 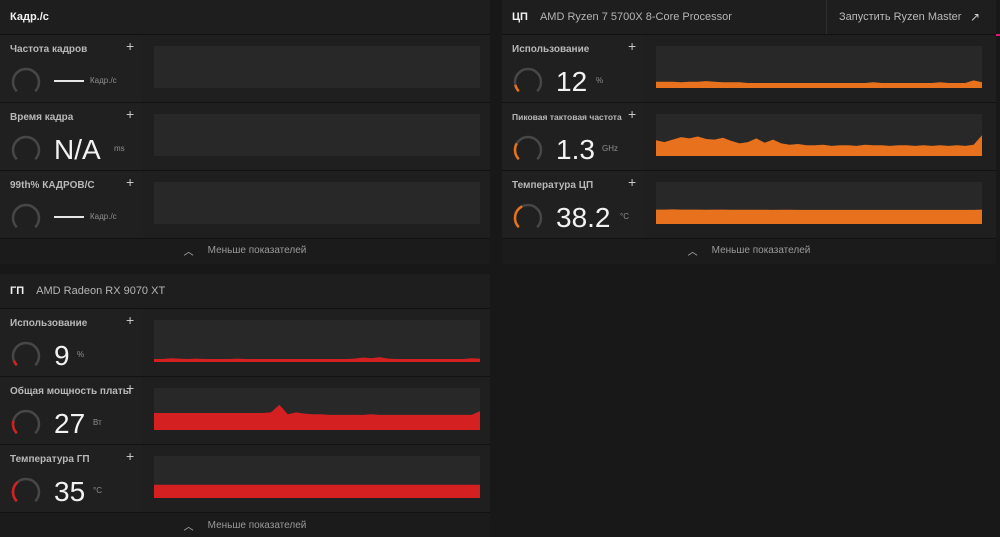 I want to click on metric-value: 9, so click(x=62, y=355).